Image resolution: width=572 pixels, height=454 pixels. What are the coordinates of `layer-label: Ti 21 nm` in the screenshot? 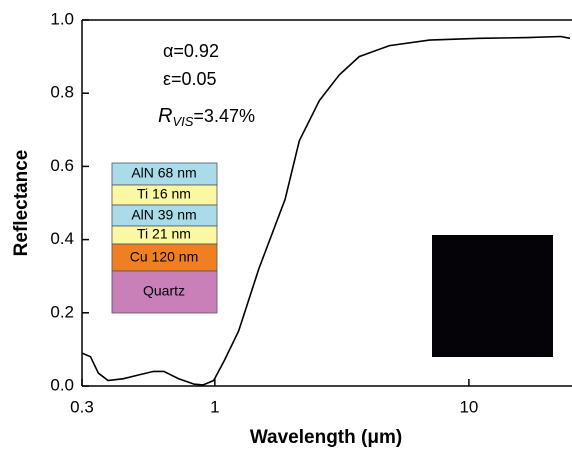 It's located at (164, 234).